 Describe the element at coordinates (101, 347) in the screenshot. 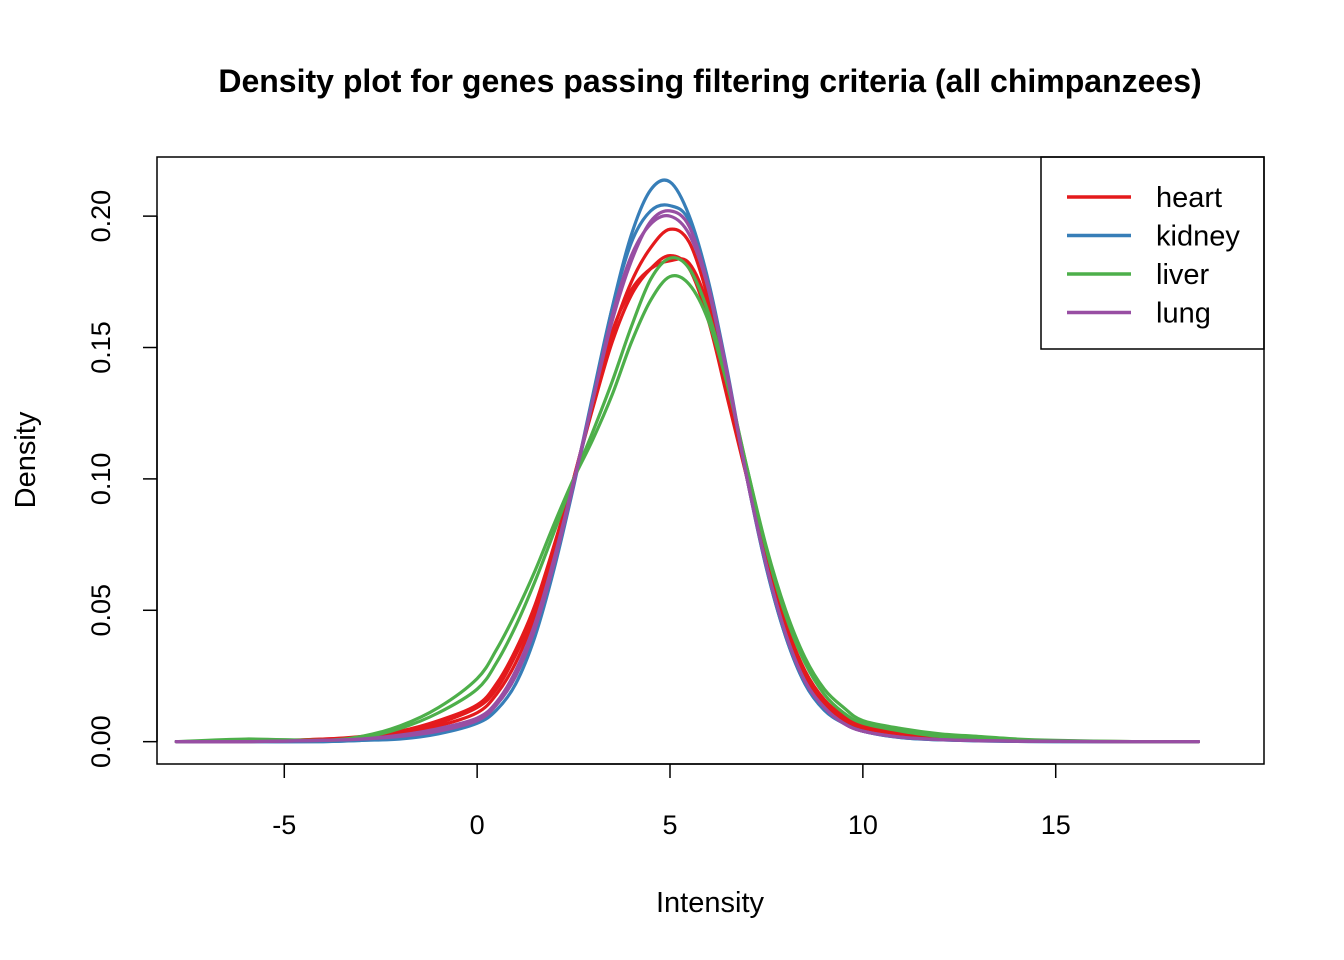

I see `y-tick-label: 0.15` at that location.